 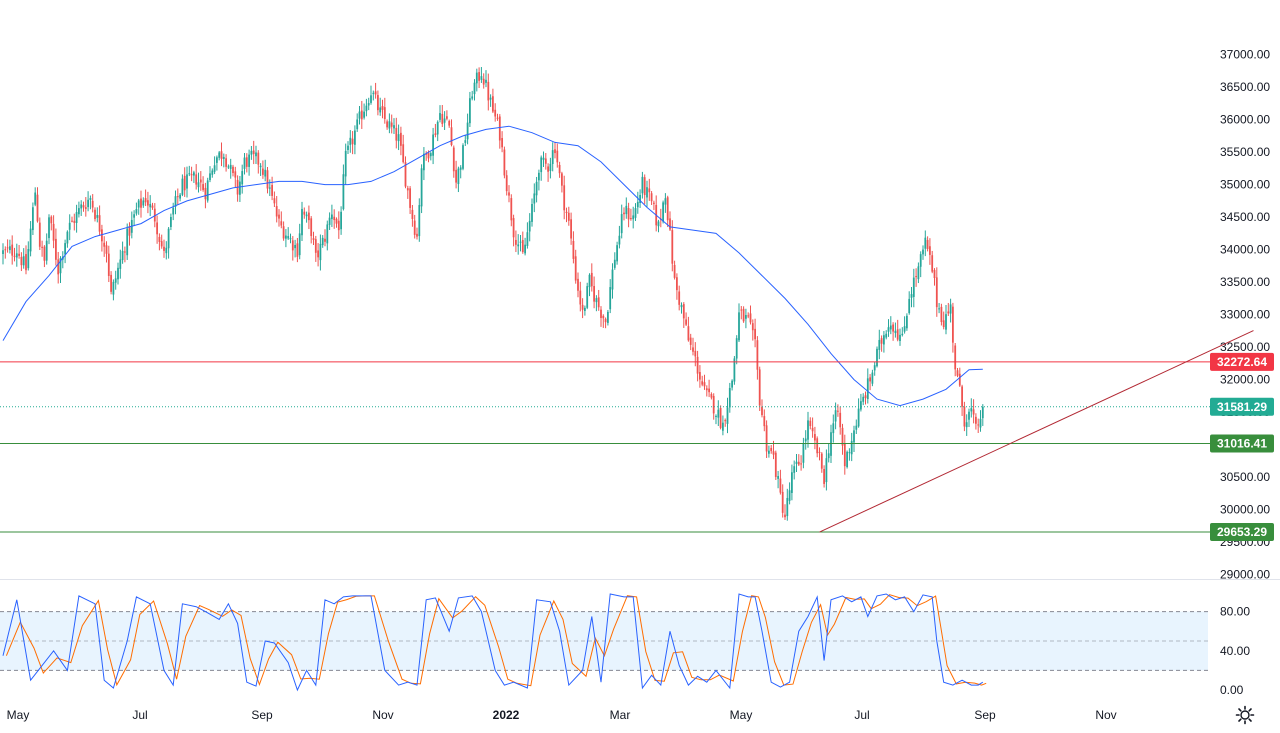 I want to click on time-tick-label: Nov, so click(x=1105, y=715).